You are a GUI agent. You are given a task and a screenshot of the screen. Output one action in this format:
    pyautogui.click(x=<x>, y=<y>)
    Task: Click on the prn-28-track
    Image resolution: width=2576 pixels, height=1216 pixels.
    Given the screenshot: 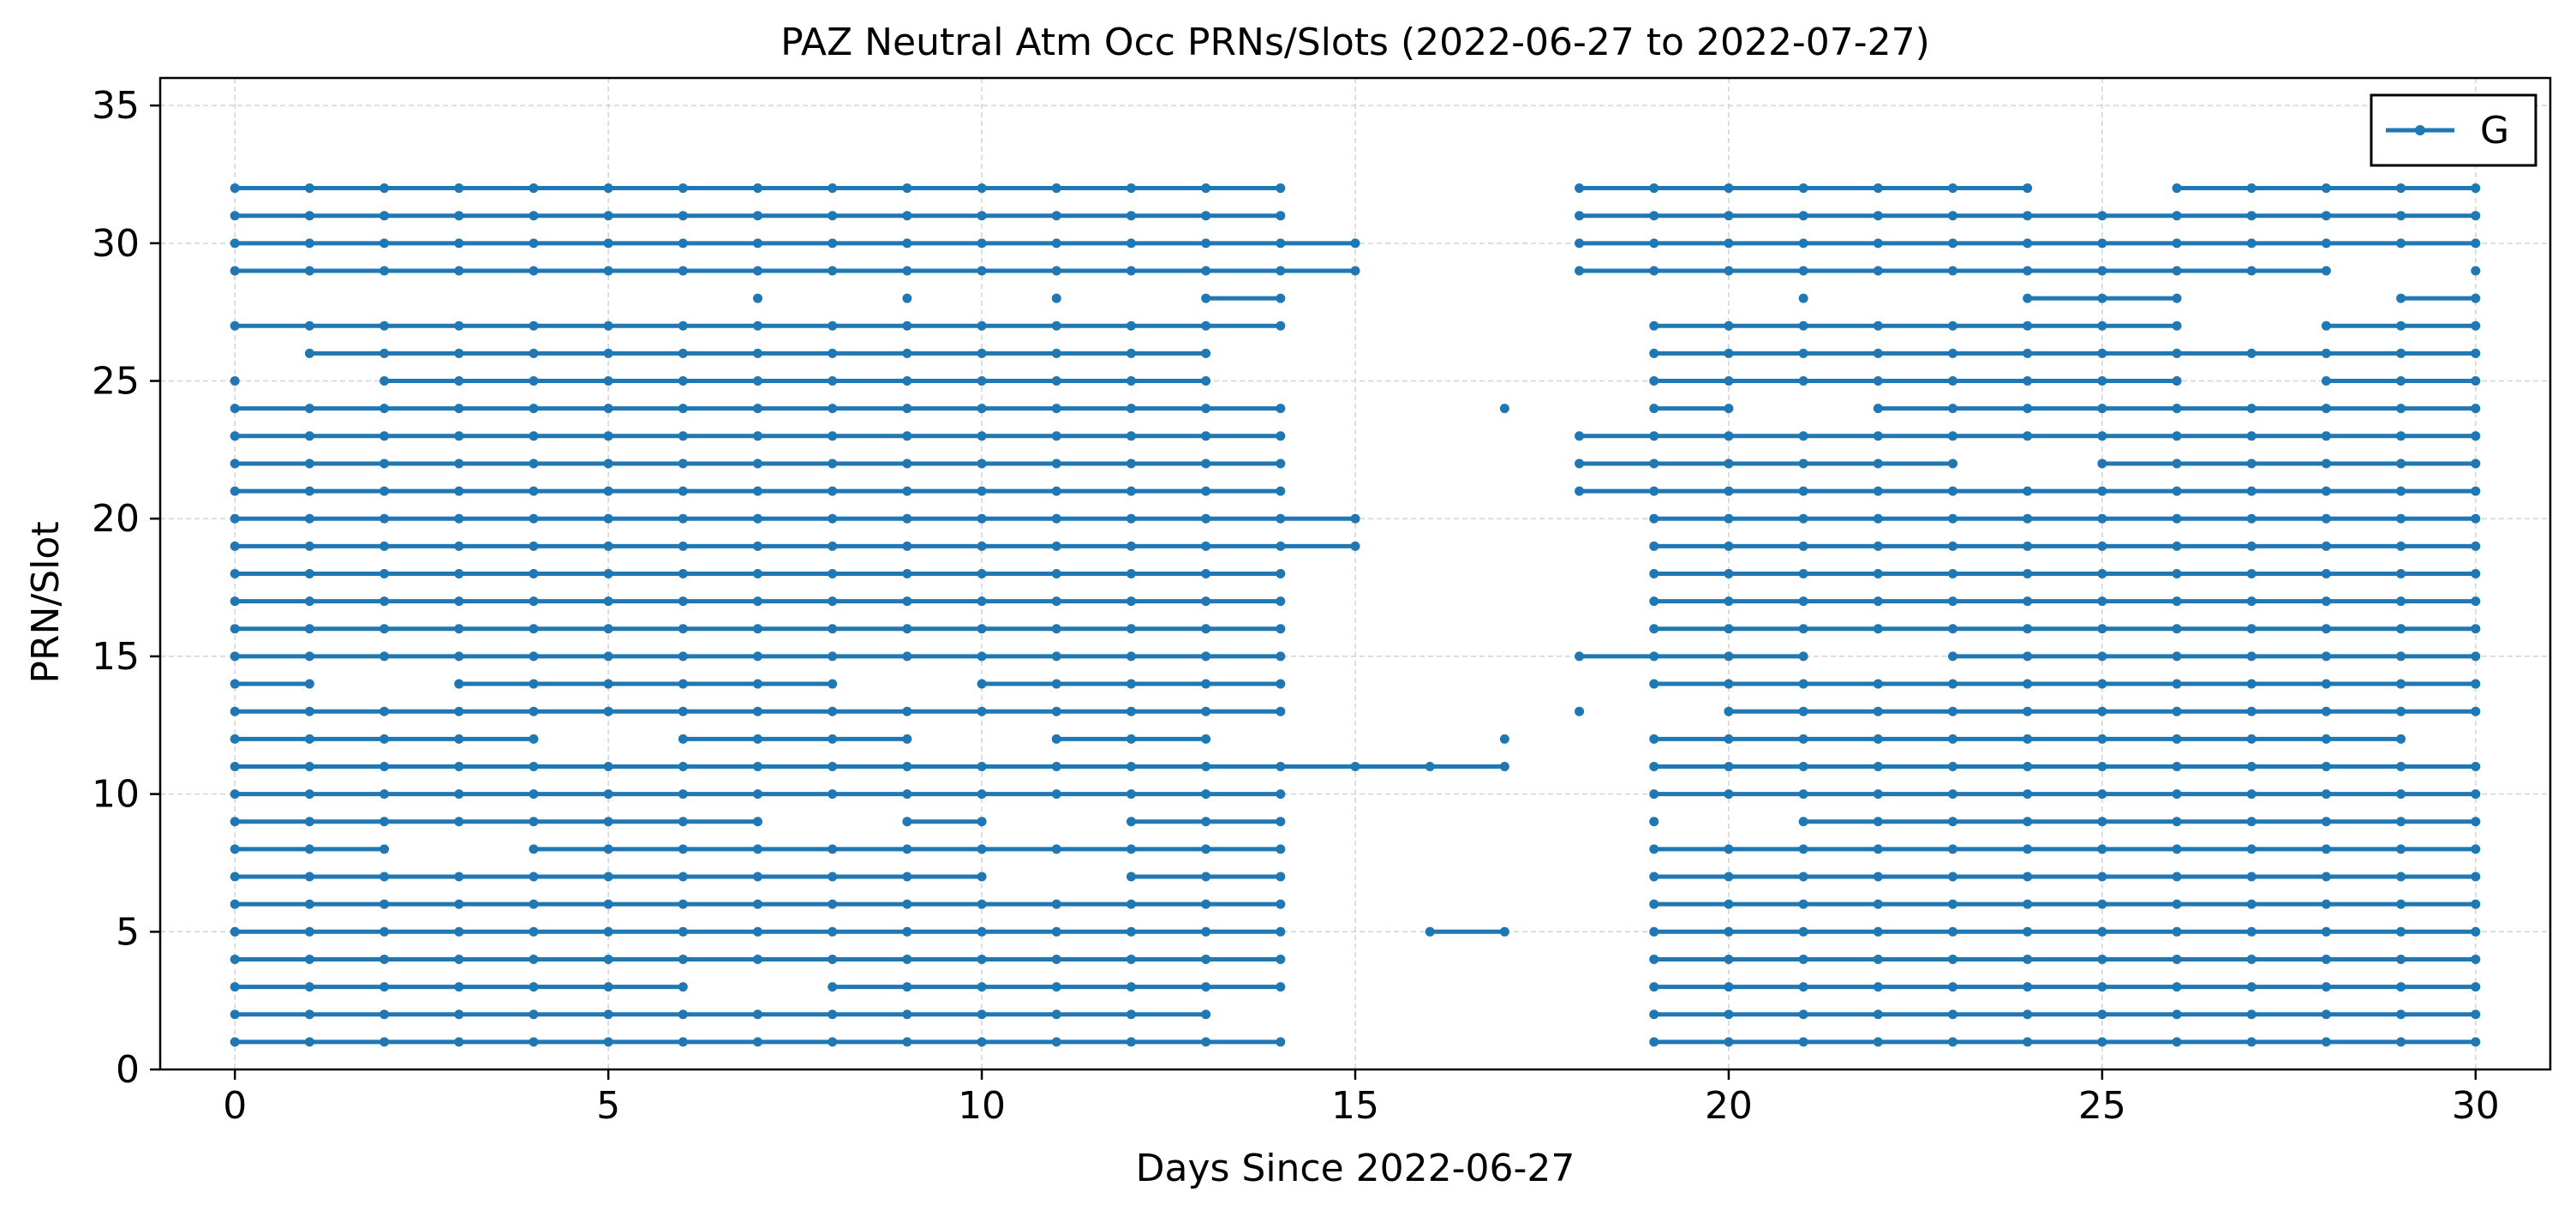 What is the action you would take?
    pyautogui.click(x=1617, y=298)
    